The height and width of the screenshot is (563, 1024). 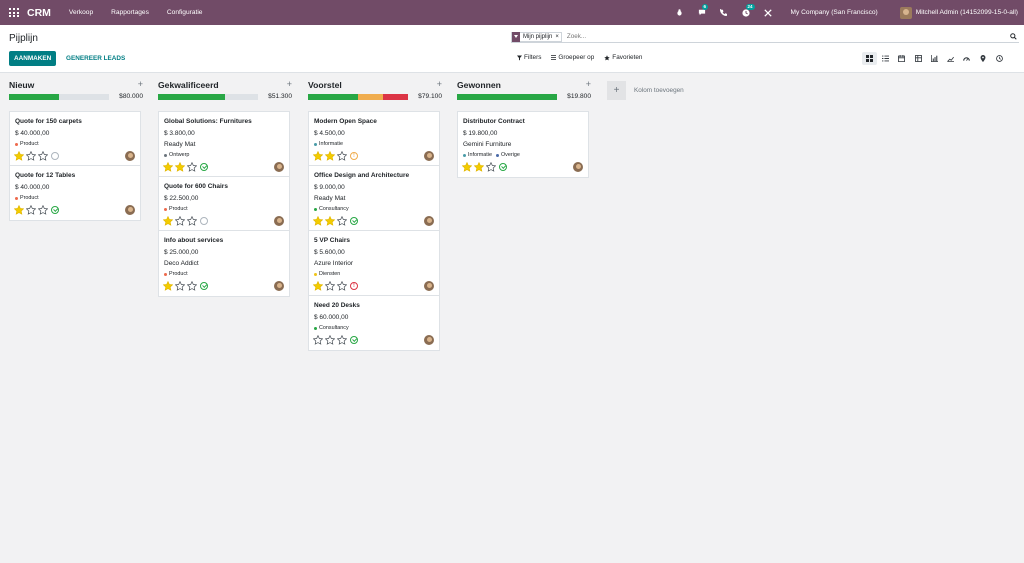 I want to click on create-button: AANMAKEN, so click(x=33, y=58).